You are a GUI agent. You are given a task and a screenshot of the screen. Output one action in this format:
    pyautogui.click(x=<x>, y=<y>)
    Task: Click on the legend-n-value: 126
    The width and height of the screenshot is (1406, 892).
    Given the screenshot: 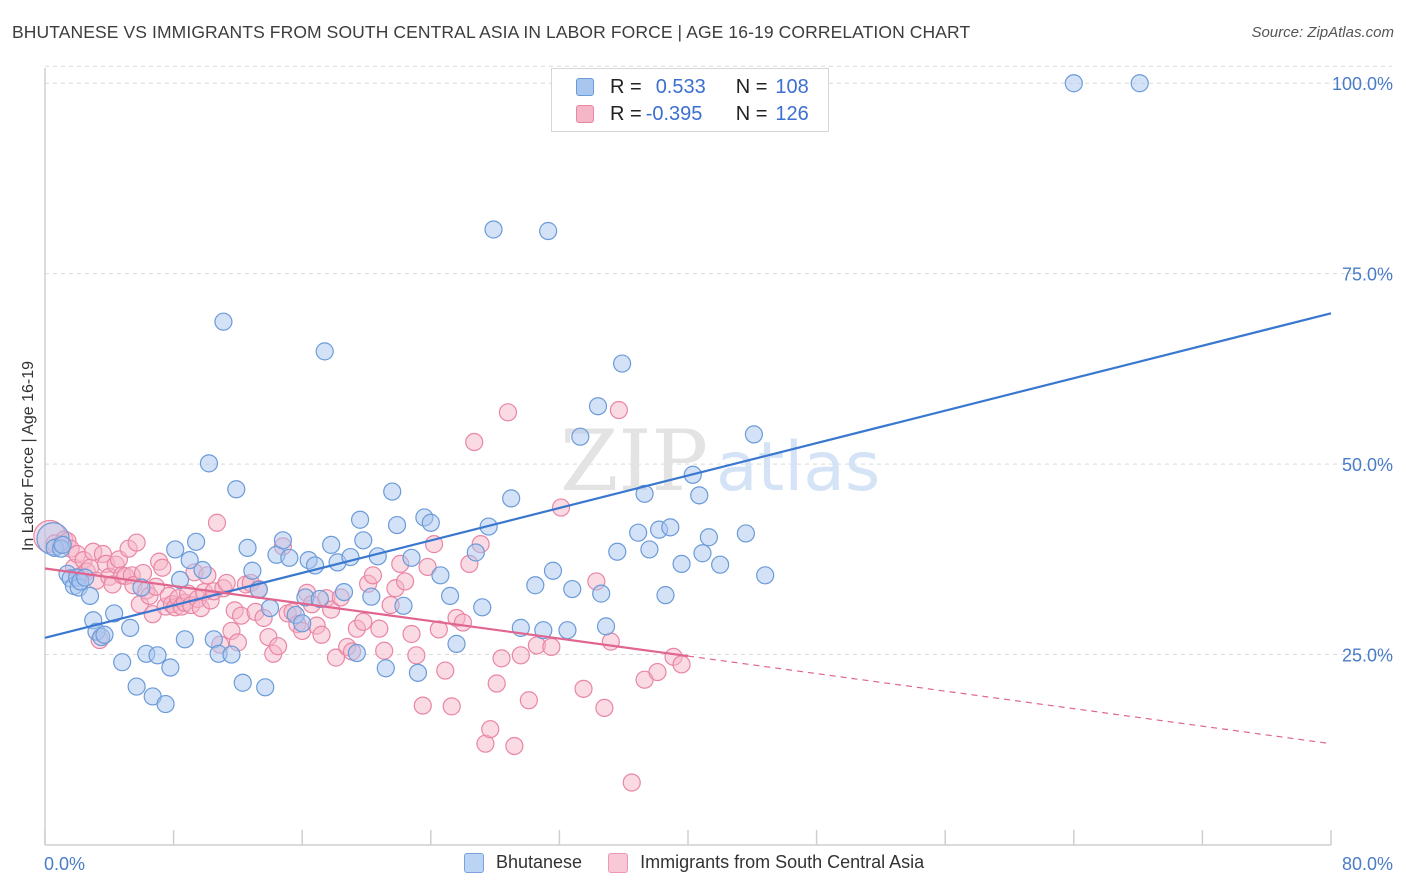 What is the action you would take?
    pyautogui.click(x=792, y=113)
    